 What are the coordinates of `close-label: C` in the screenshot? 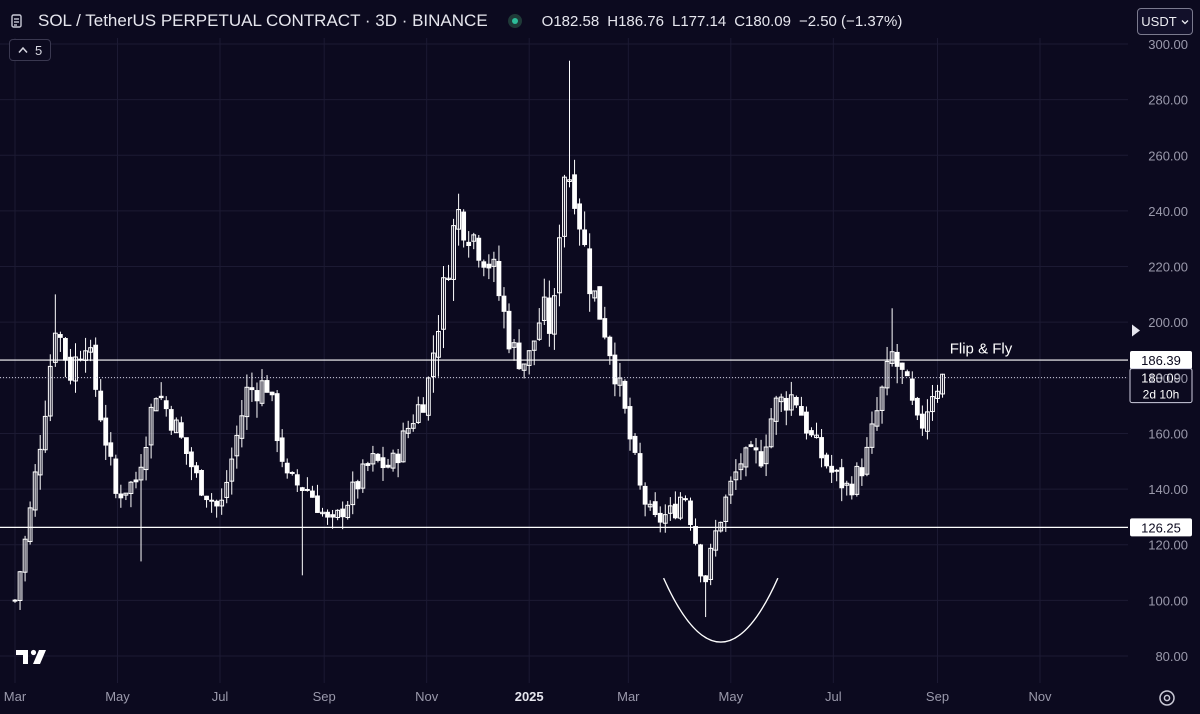 It's located at (740, 21).